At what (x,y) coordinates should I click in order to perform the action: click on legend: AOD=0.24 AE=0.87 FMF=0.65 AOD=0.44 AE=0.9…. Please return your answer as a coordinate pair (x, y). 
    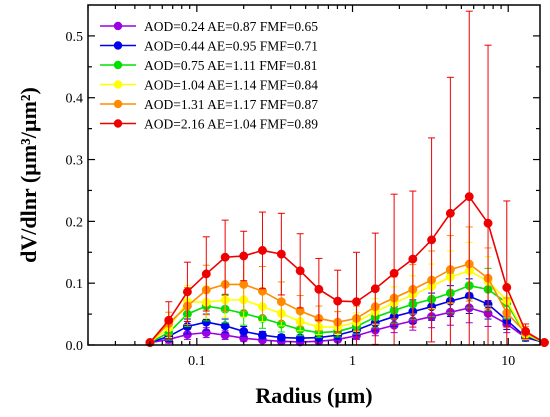
    Looking at the image, I should click on (209, 75).